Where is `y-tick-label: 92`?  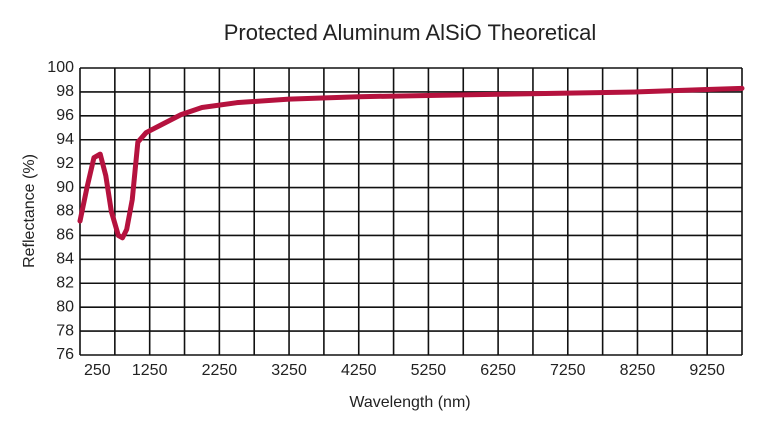
y-tick-label: 92 is located at coordinates (65, 163).